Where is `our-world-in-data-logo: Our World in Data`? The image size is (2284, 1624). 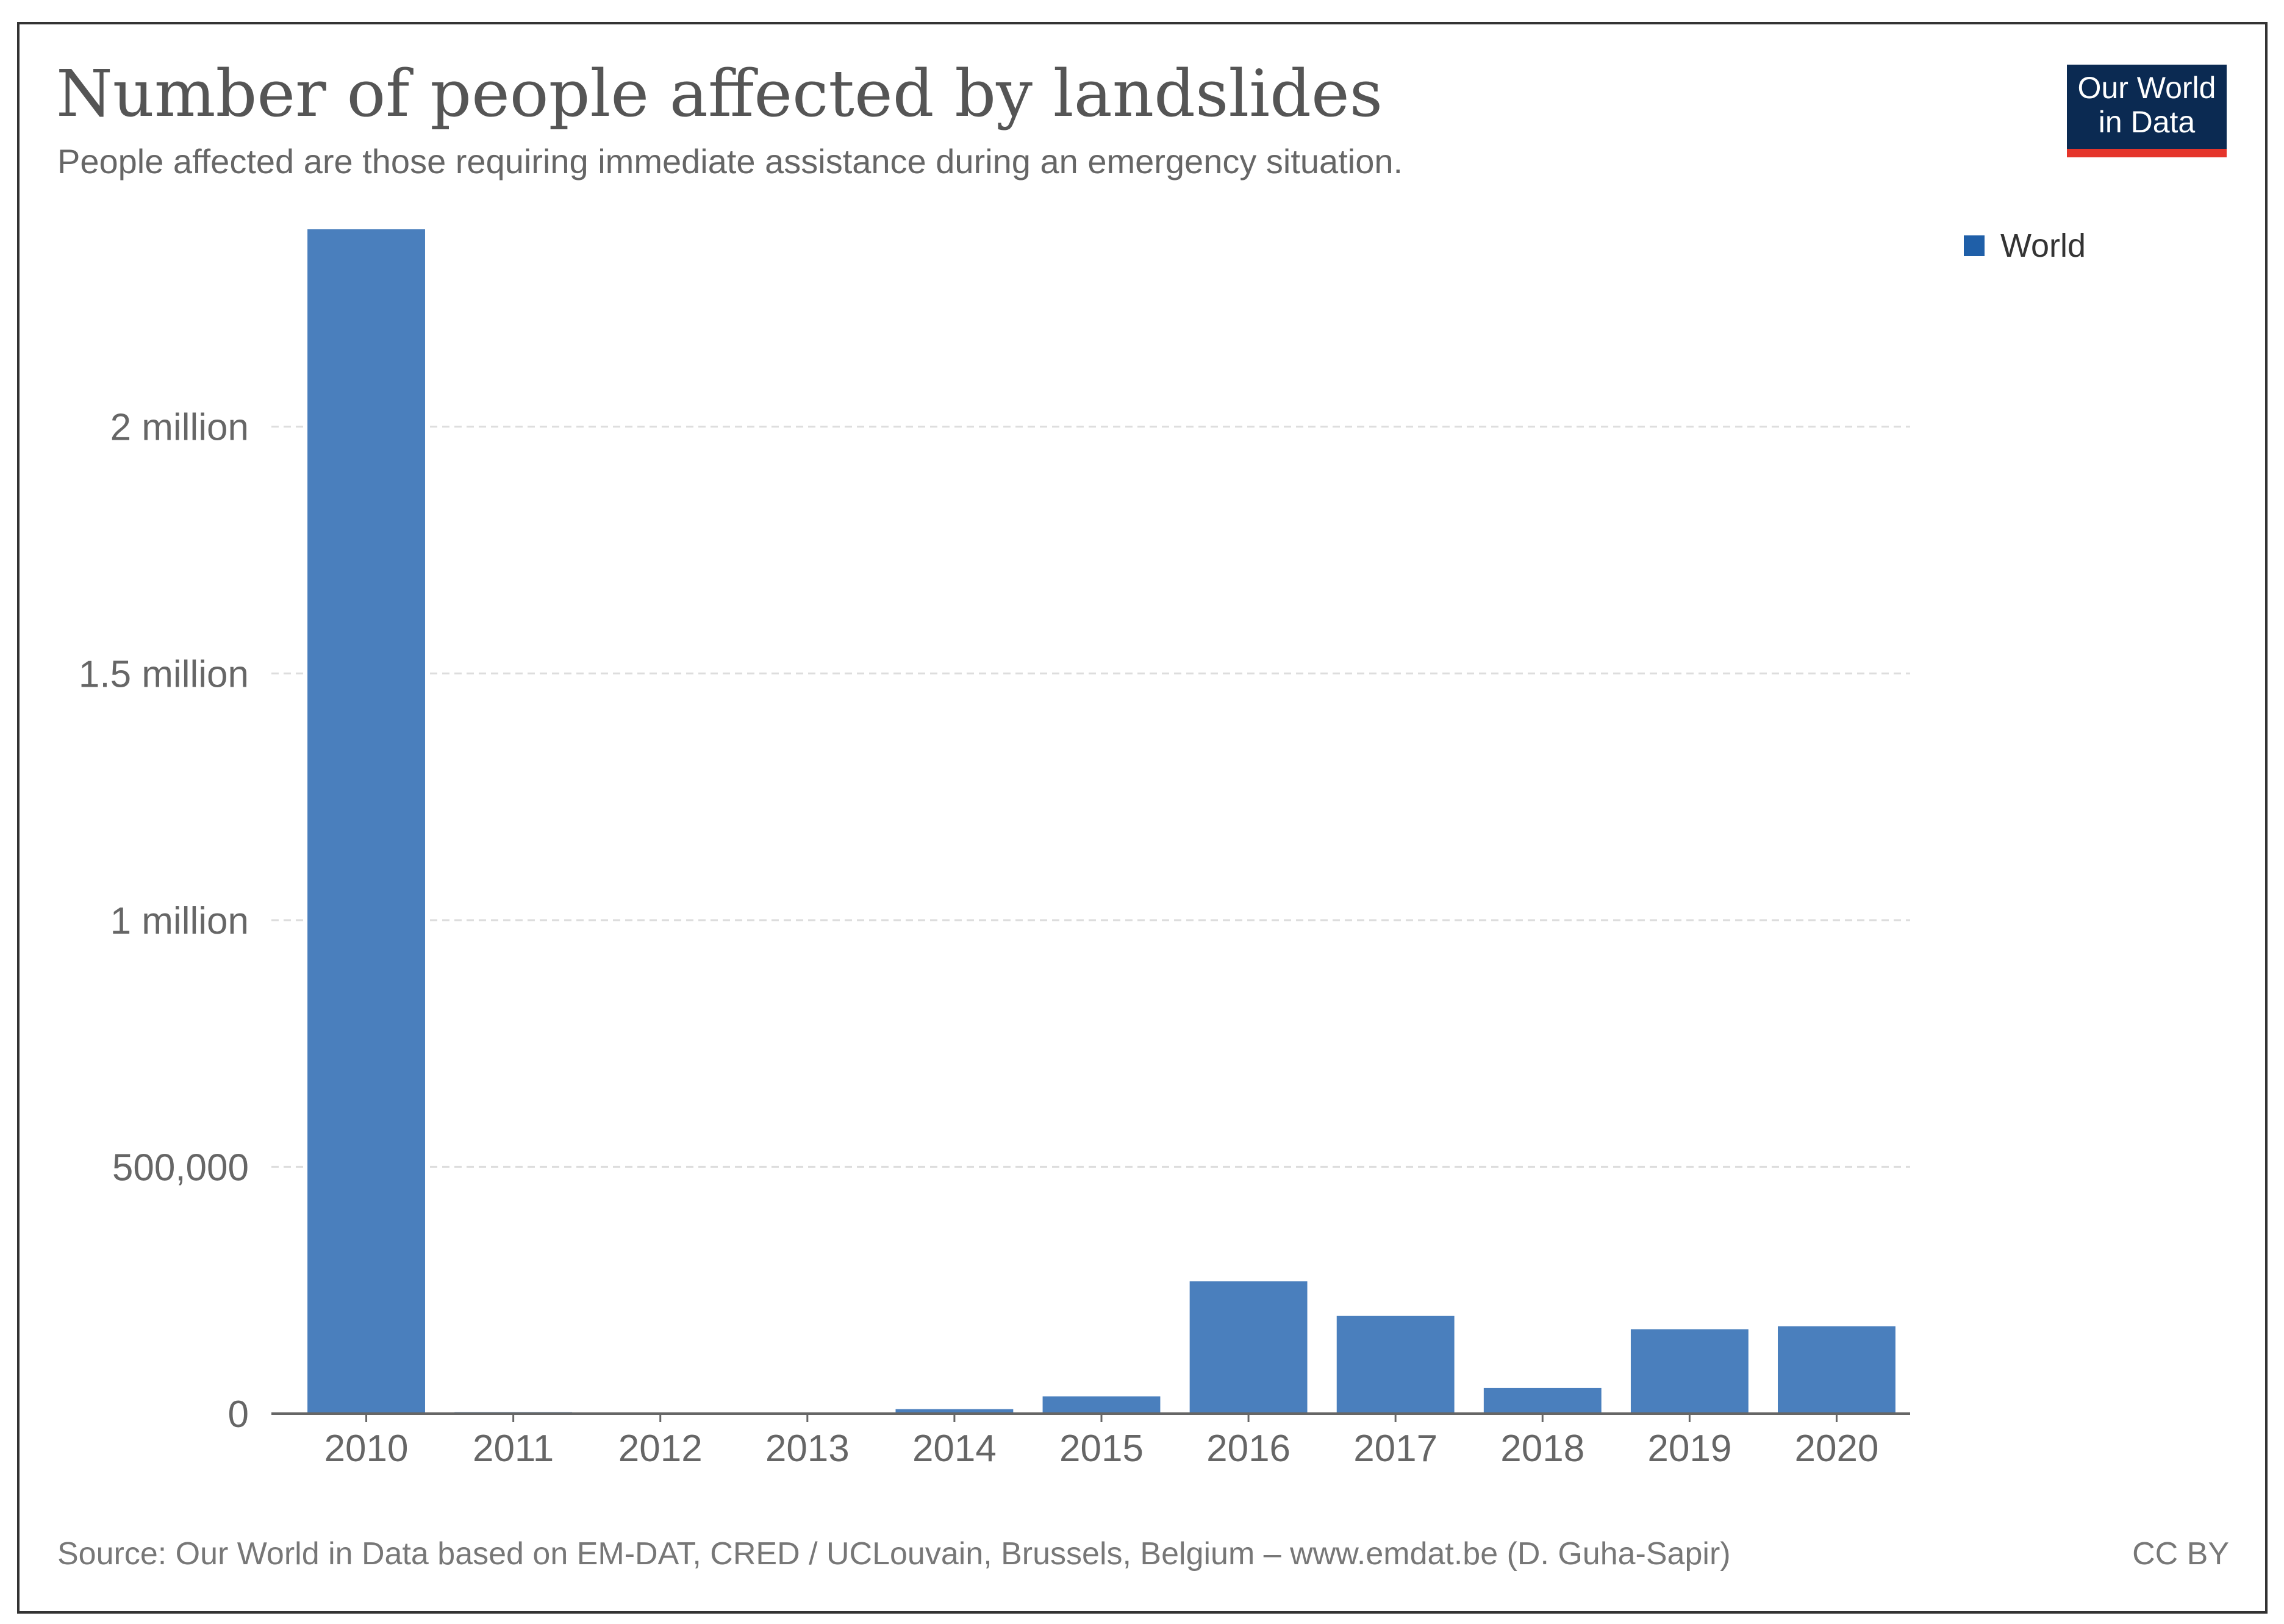
our-world-in-data-logo: Our World in Data is located at coordinates (2147, 111).